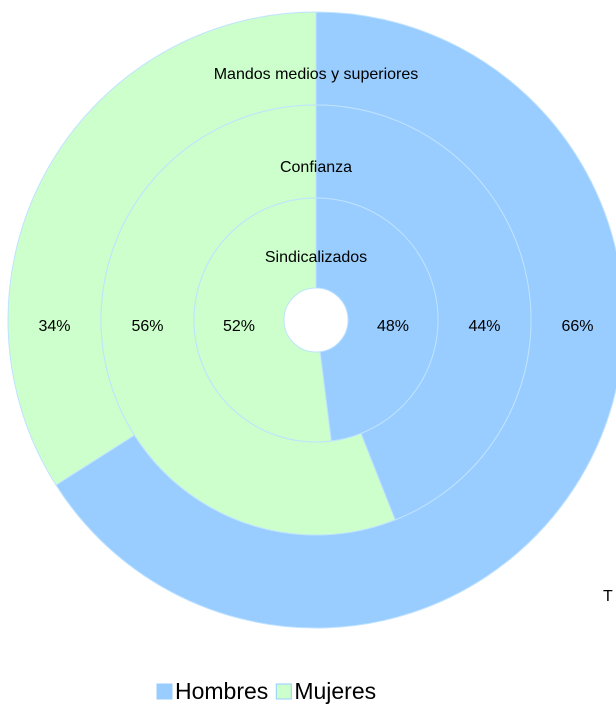 The width and height of the screenshot is (616, 711). What do you see at coordinates (54, 326) in the screenshot?
I see `value-label: 34%` at bounding box center [54, 326].